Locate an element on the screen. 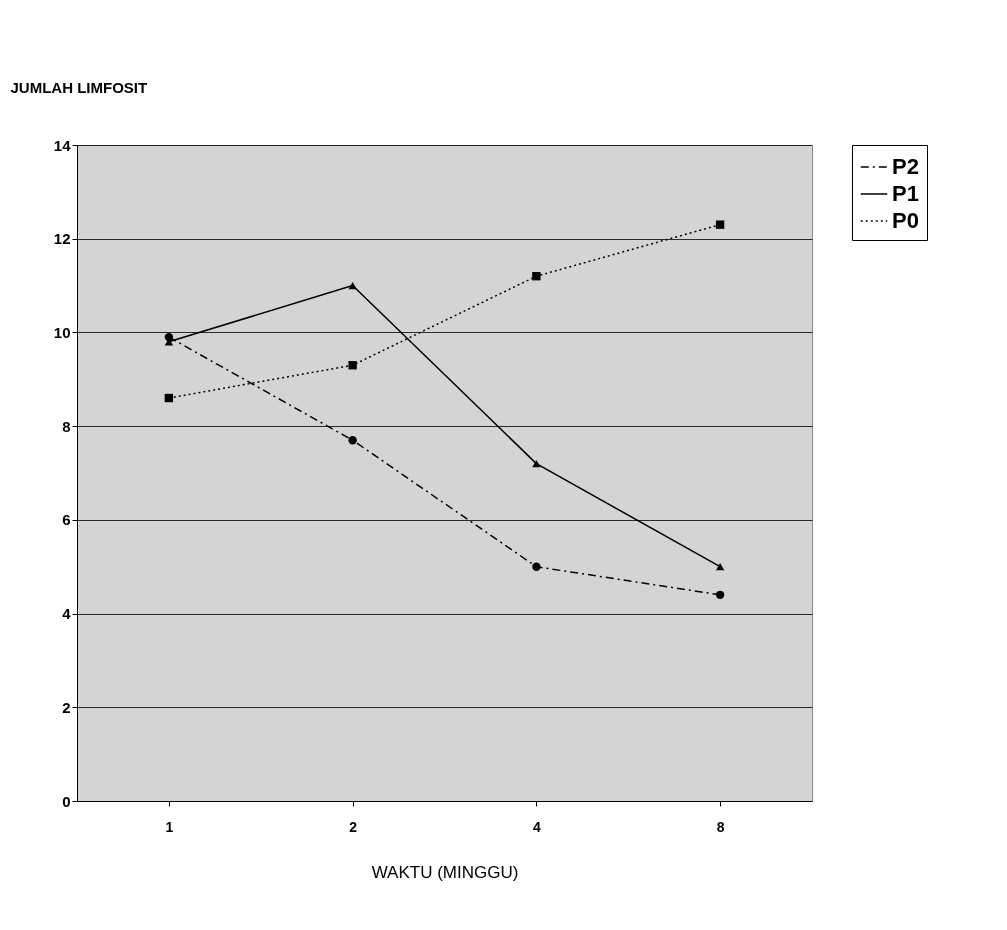  y-tick-label: 8 is located at coordinates (66, 426).